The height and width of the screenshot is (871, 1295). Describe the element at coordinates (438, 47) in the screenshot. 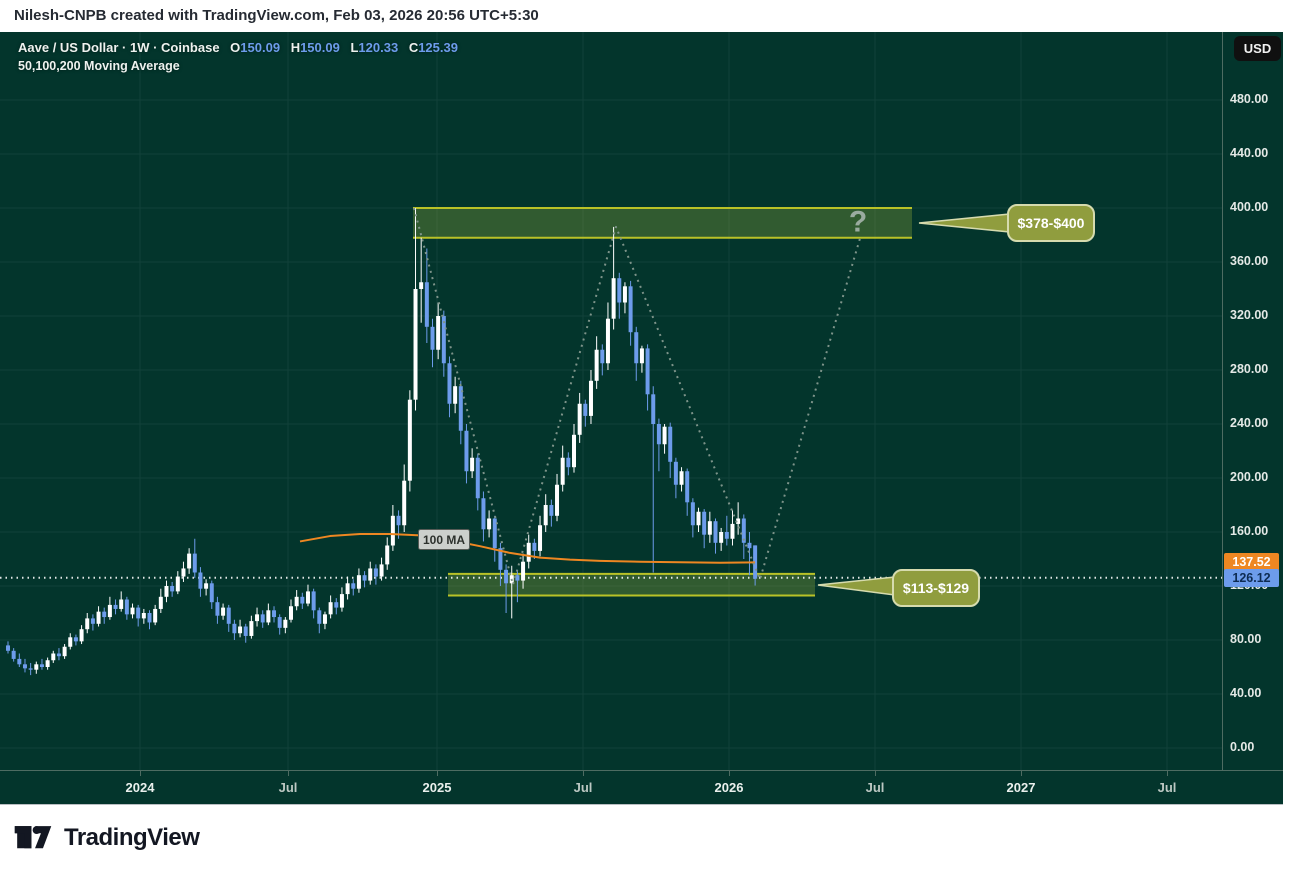

I see `close-value: 125.39` at that location.